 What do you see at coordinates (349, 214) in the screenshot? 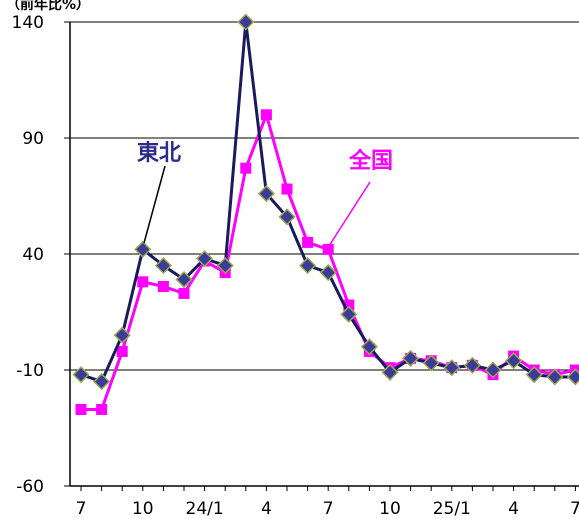
I see `zenkoku-leader-line` at bounding box center [349, 214].